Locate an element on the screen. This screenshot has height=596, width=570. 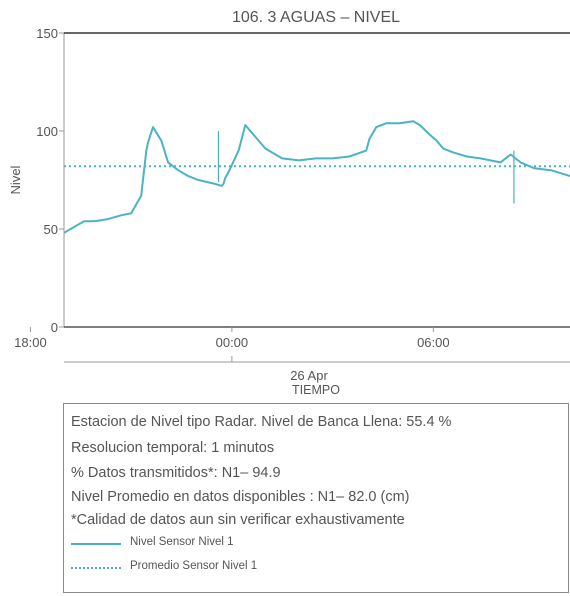
y-axis-label: Nivel is located at coordinates (15, 179).